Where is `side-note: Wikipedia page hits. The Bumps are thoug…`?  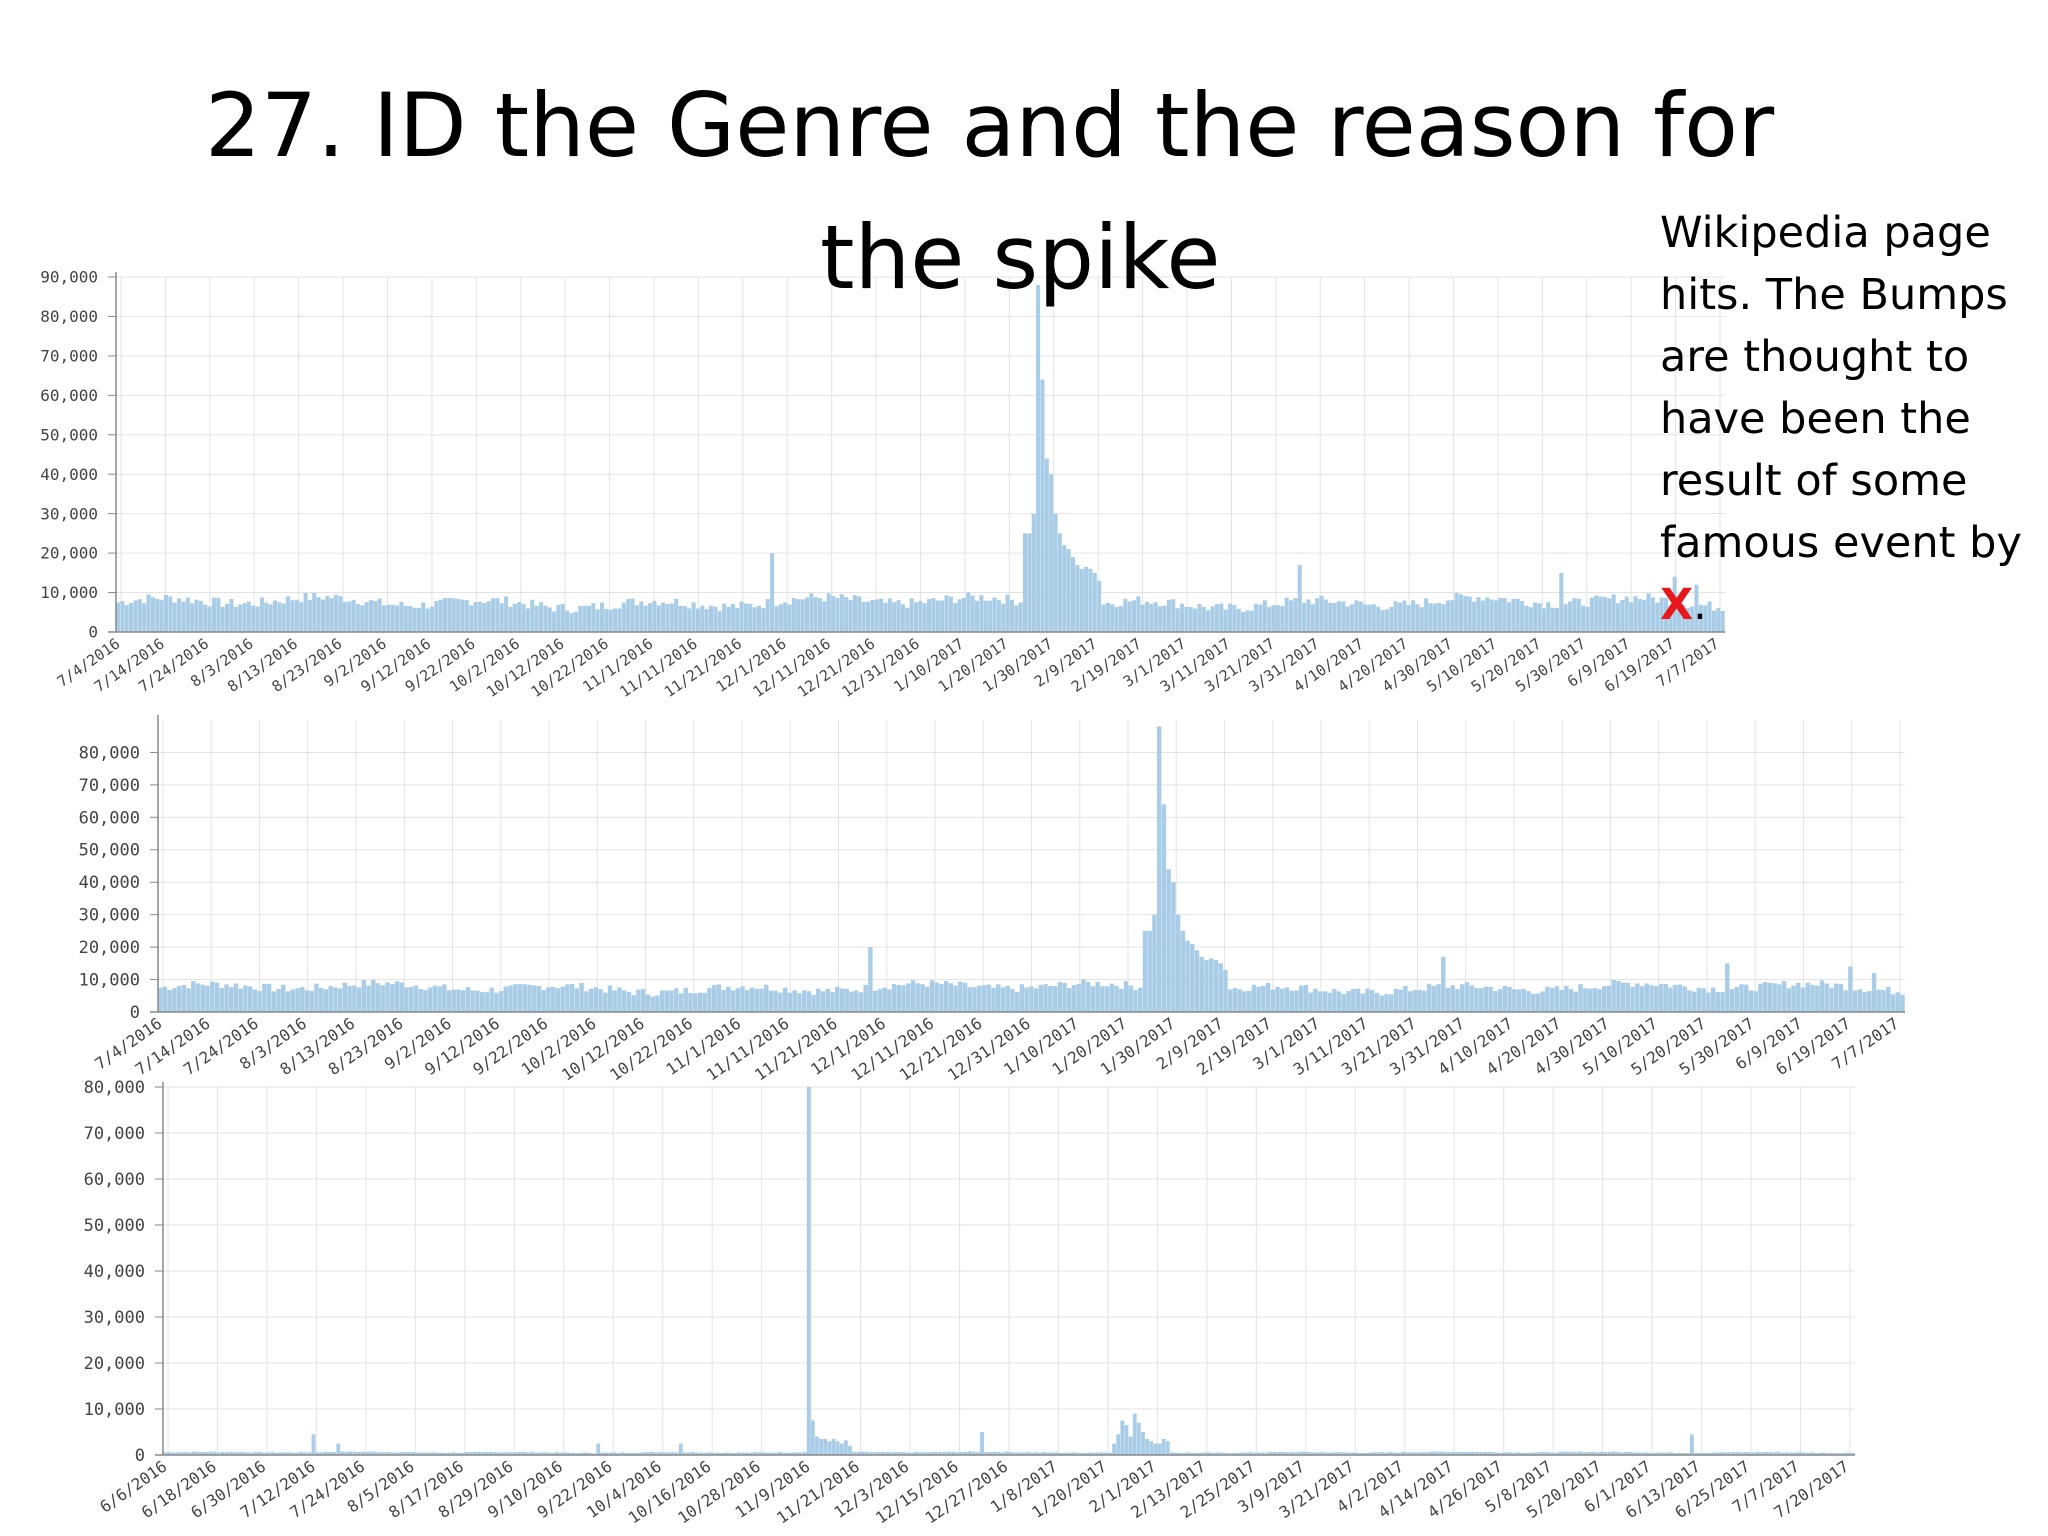
side-note: Wikipedia page hits. The Bumps are thoug… is located at coordinates (1850, 419).